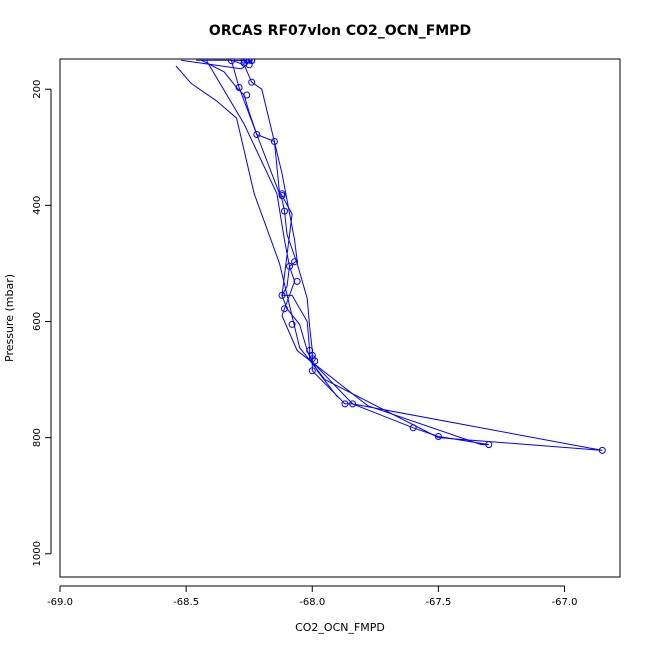  Describe the element at coordinates (312, 602) in the screenshot. I see `x-tick-label: -68.0` at that location.